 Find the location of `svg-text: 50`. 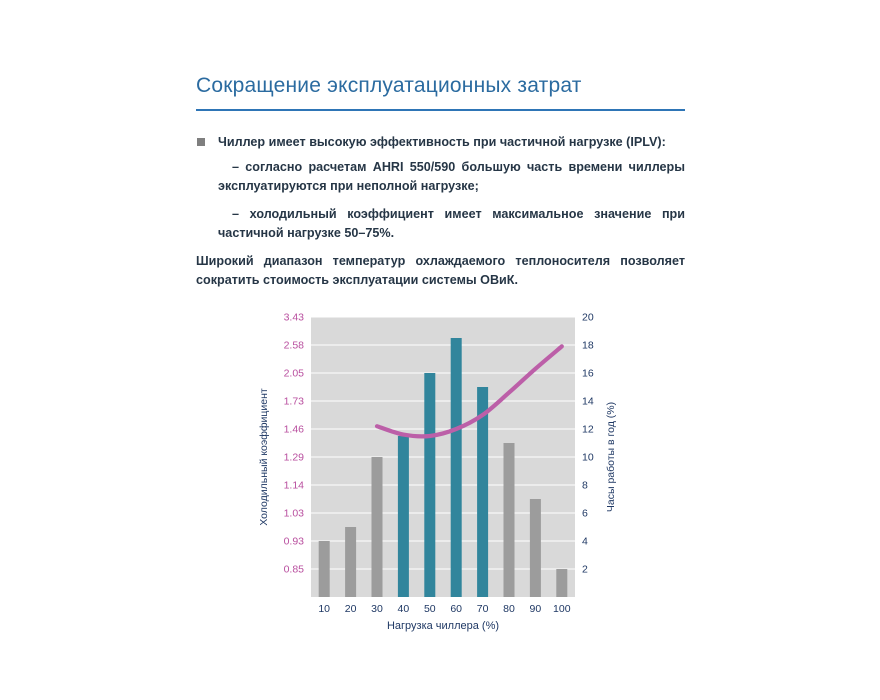

svg-text: 50 is located at coordinates (429, 609).